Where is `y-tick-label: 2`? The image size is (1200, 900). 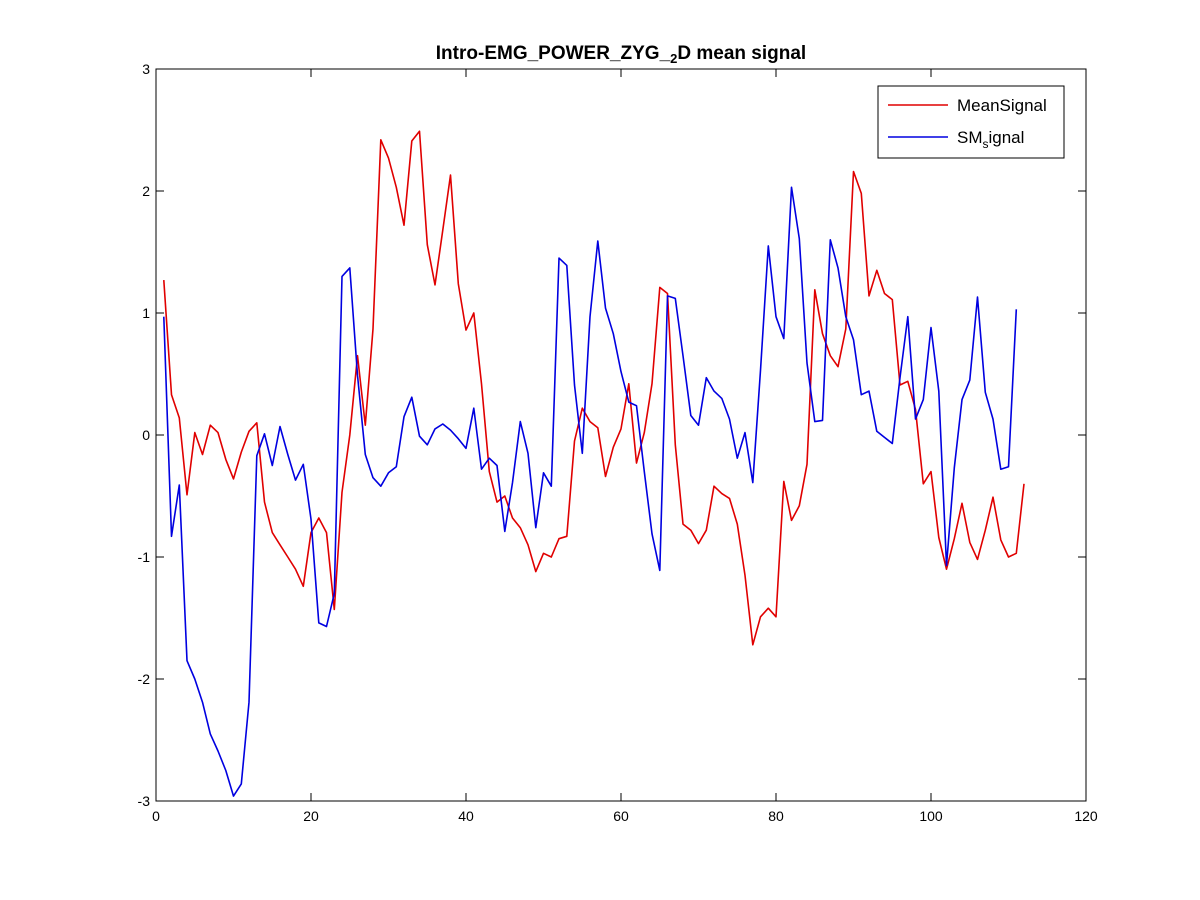 y-tick-label: 2 is located at coordinates (146, 191).